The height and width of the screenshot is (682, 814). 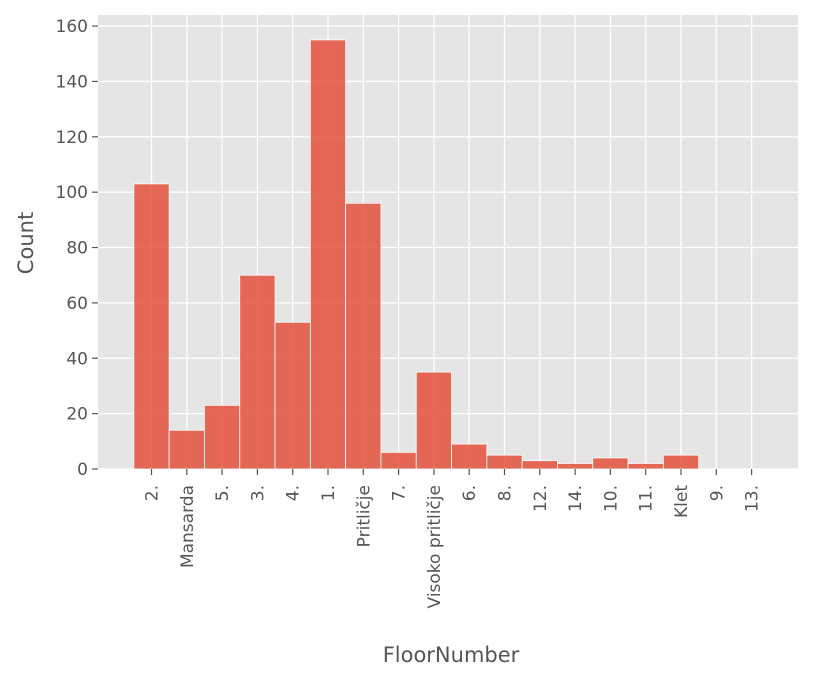 I want to click on y-tick-label: 20, so click(x=77, y=415).